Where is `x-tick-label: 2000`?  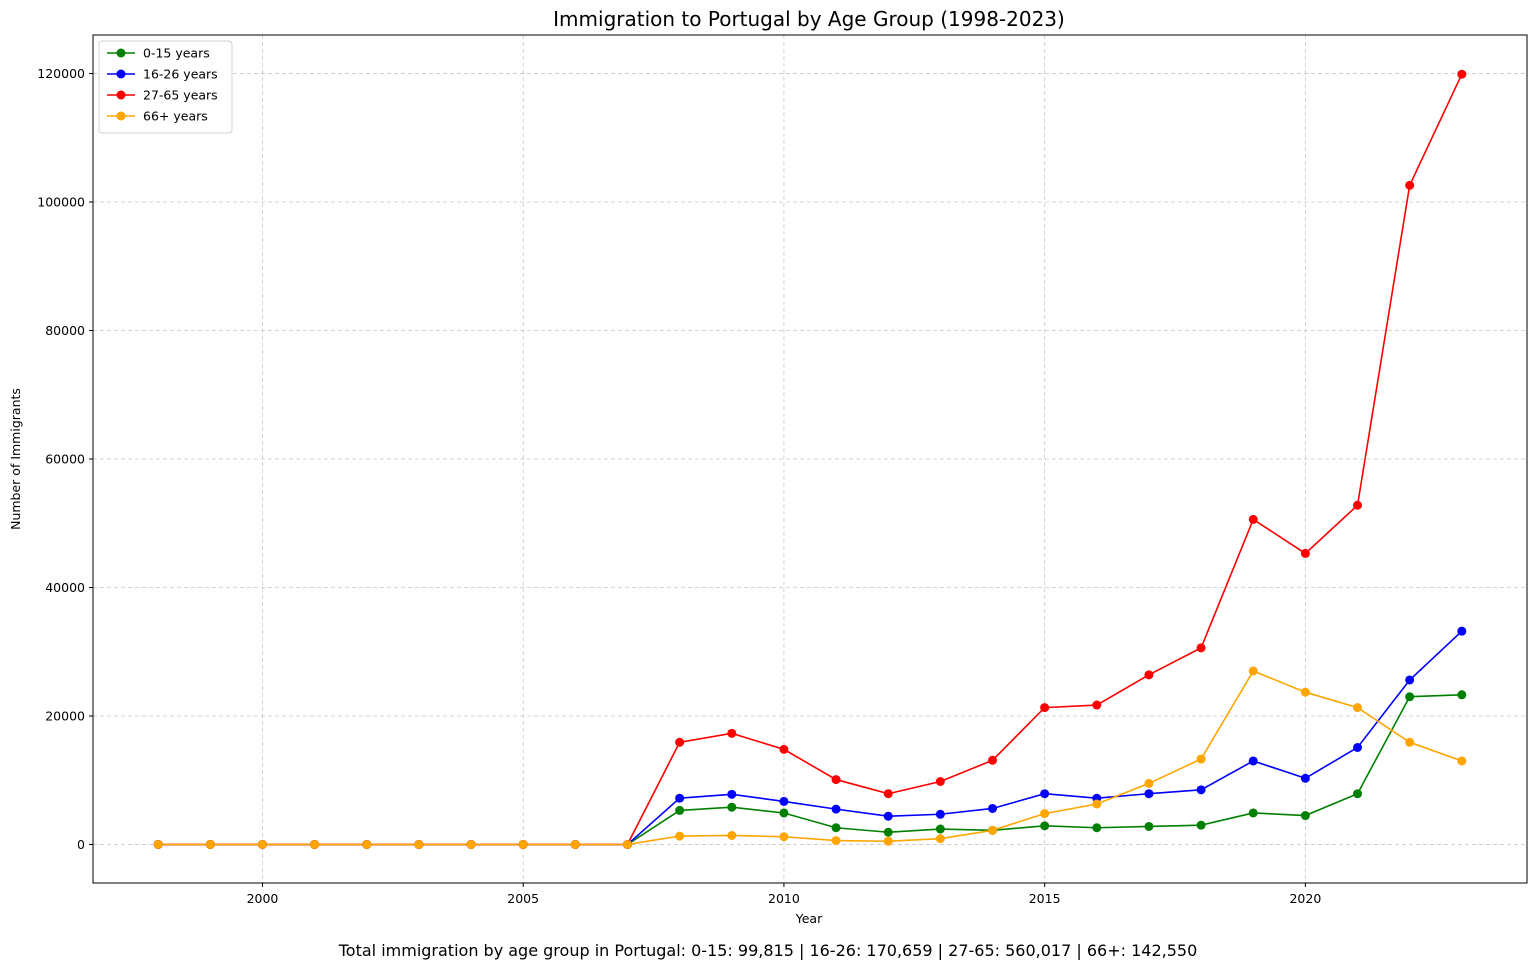
x-tick-label: 2000 is located at coordinates (263, 898).